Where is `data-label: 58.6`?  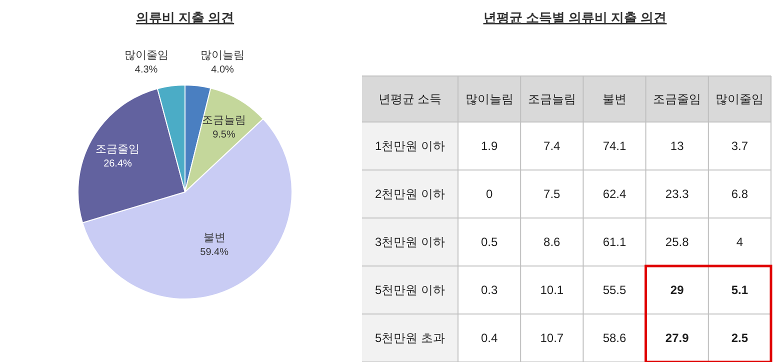
data-label: 58.6 is located at coordinates (614, 338).